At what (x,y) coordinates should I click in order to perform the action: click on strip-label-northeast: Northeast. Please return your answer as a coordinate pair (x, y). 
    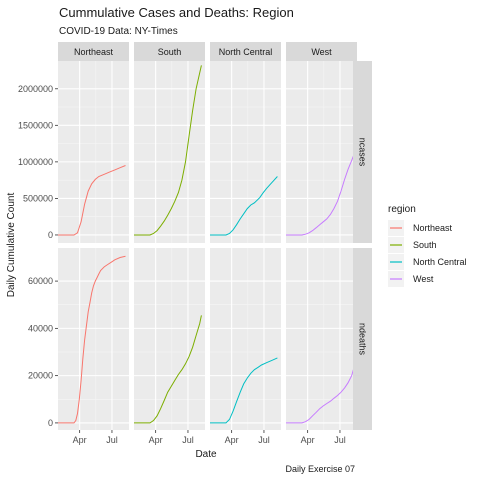
    Looking at the image, I should click on (94, 52).